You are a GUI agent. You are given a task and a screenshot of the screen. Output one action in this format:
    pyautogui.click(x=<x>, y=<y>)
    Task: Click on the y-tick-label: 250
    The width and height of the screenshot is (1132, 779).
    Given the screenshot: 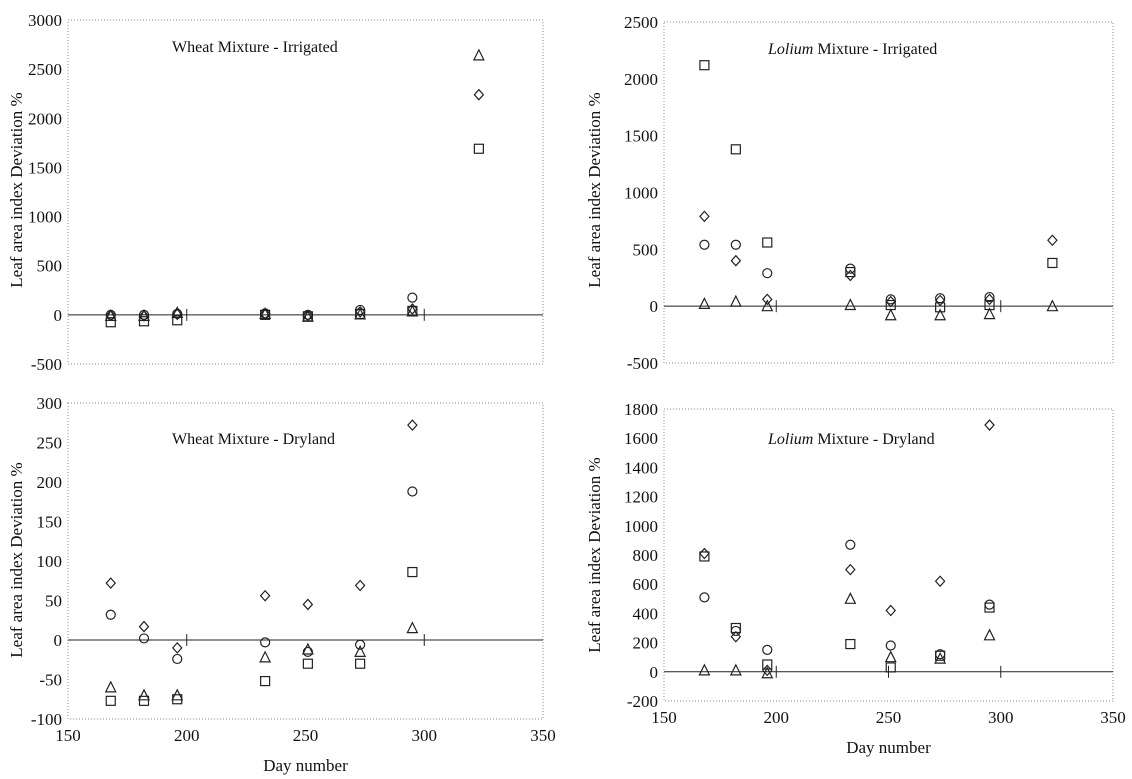 What is the action you would take?
    pyautogui.click(x=50, y=443)
    